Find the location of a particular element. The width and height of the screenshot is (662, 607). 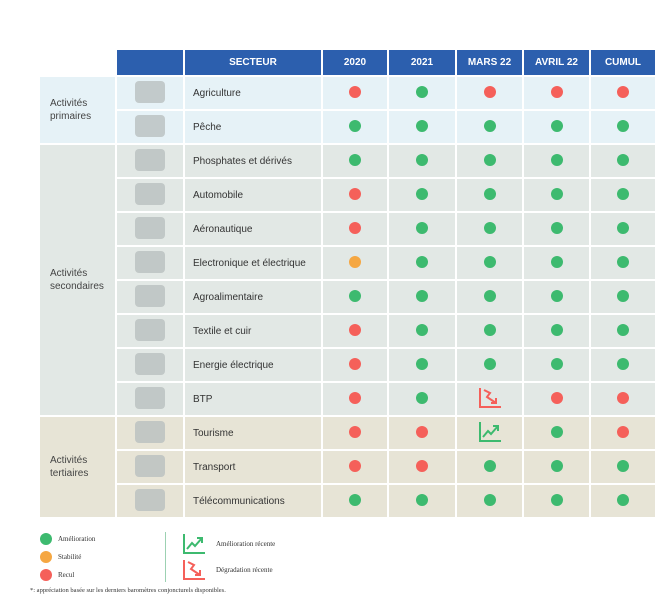

table-row: Aéronautique is located at coordinates (348, 229).